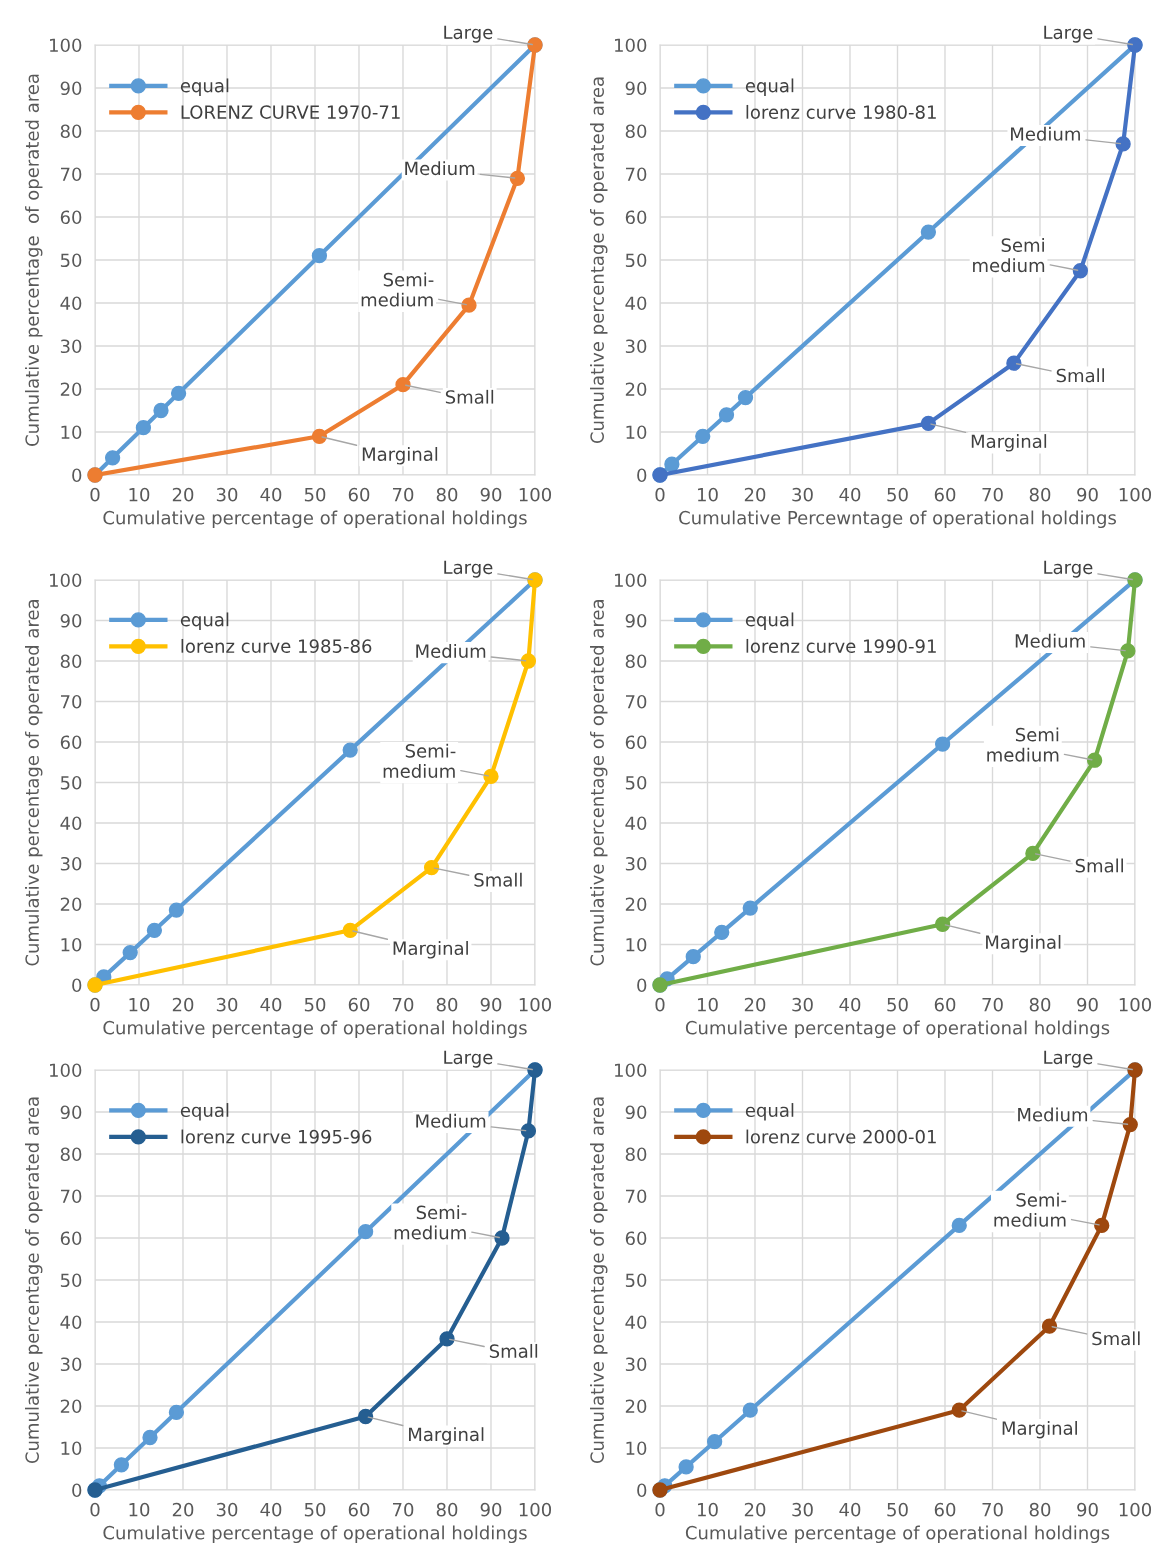  What do you see at coordinates (636, 904) in the screenshot?
I see `y-tick-label: 20` at bounding box center [636, 904].